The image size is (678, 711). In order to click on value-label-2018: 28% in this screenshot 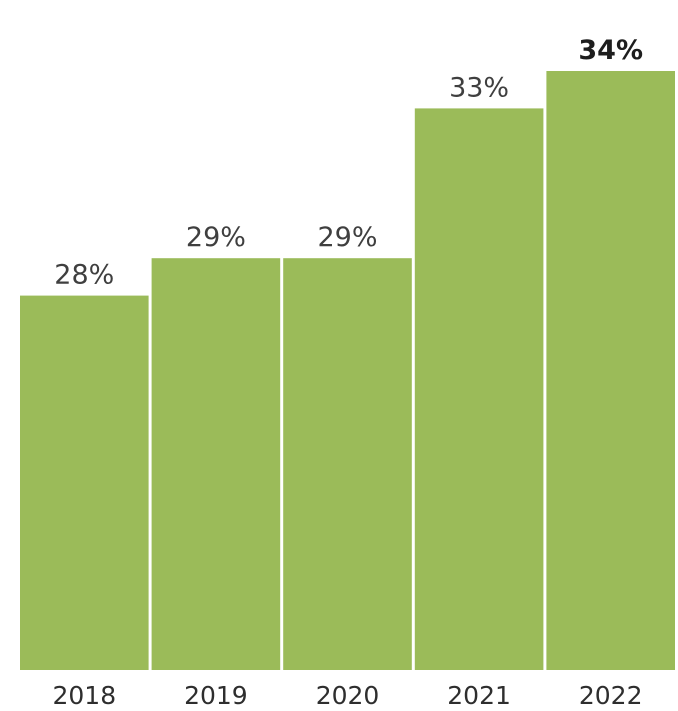, I will do `click(84, 275)`.